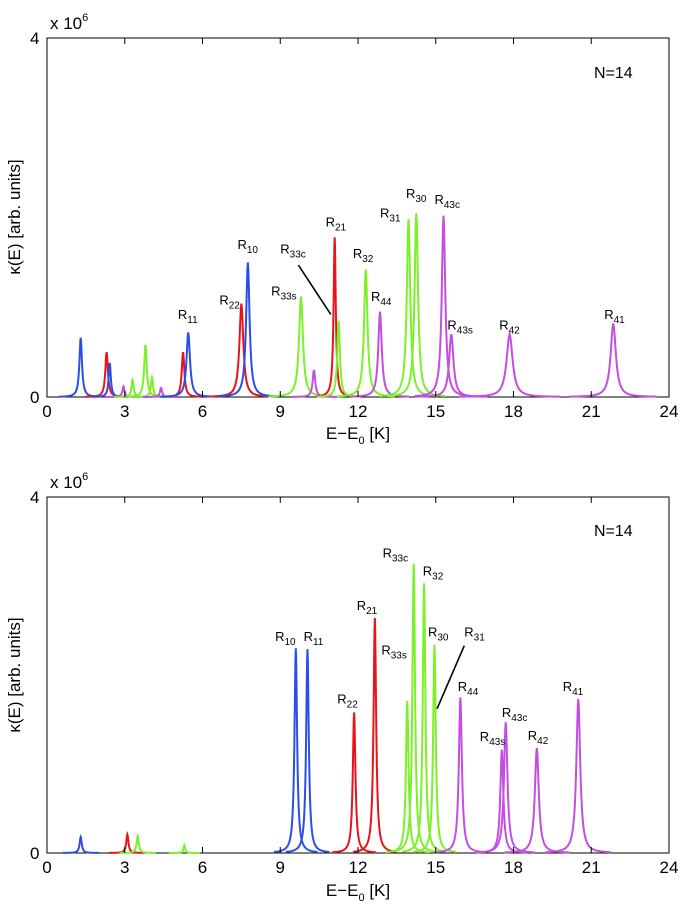 Image resolution: width=684 pixels, height=909 pixels. I want to click on leader-lines-bottom, so click(450, 677).